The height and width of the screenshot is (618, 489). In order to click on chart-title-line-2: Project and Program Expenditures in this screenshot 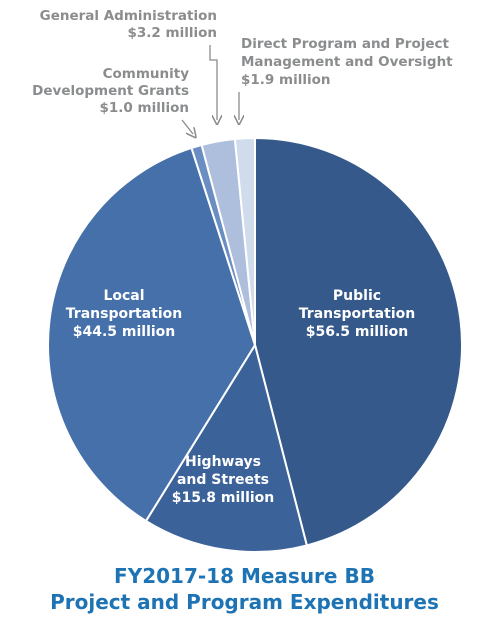, I will do `click(244, 602)`.